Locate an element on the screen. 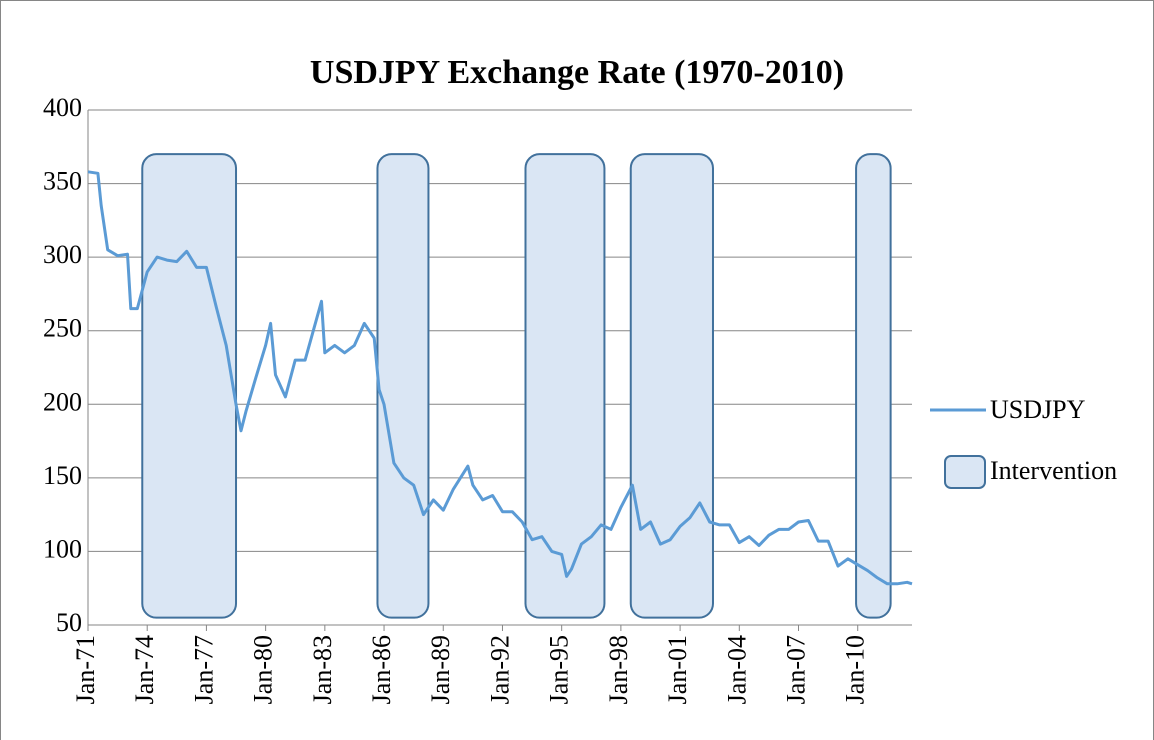 The image size is (1154, 740). x-tick-label: Jan-71 is located at coordinates (85, 669).